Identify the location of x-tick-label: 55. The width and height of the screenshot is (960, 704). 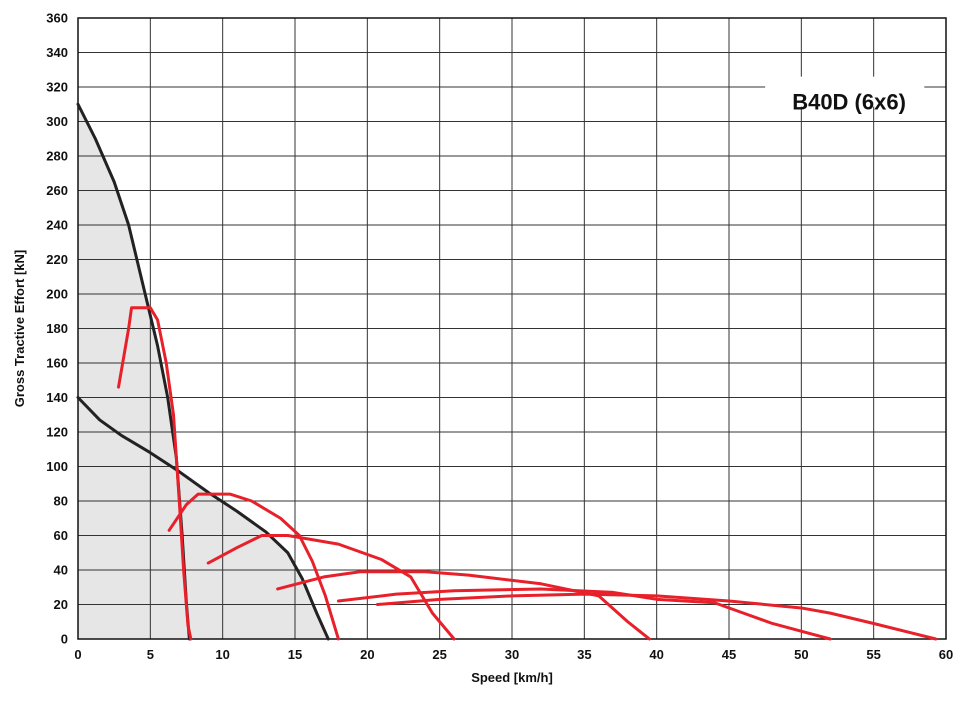
(873, 654).